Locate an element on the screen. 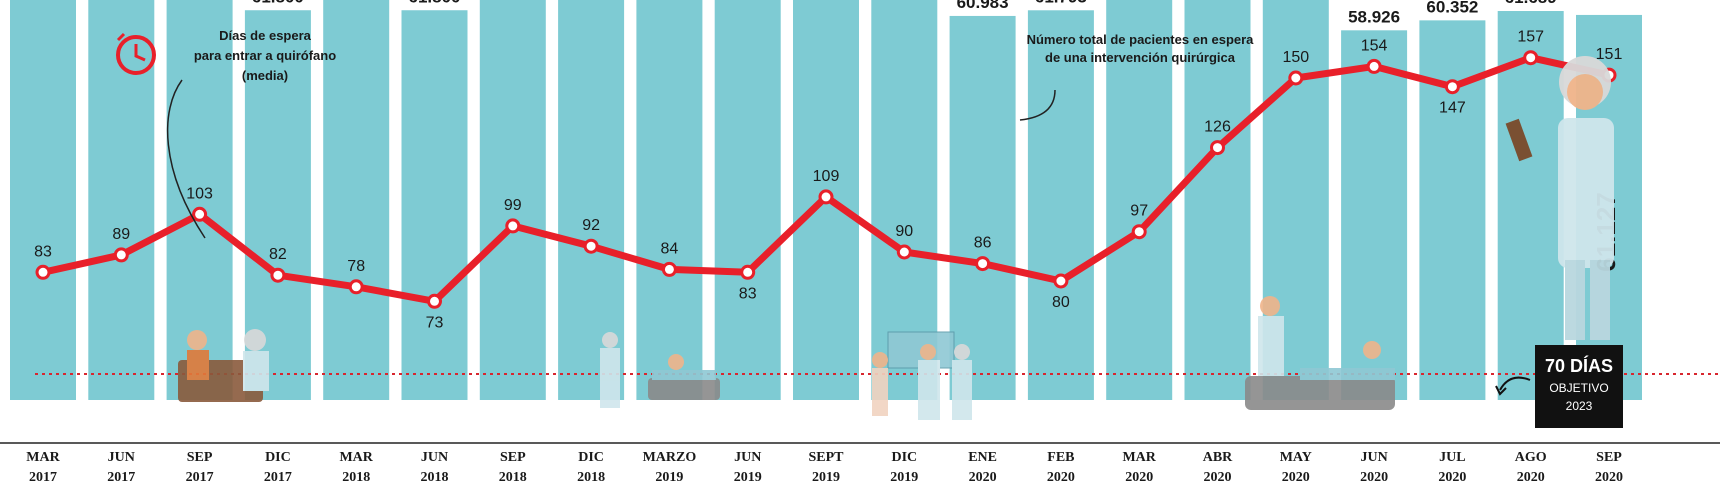 Image resolution: width=1720 pixels, height=499 pixels. doctor-patient-illustration is located at coordinates (223, 365).